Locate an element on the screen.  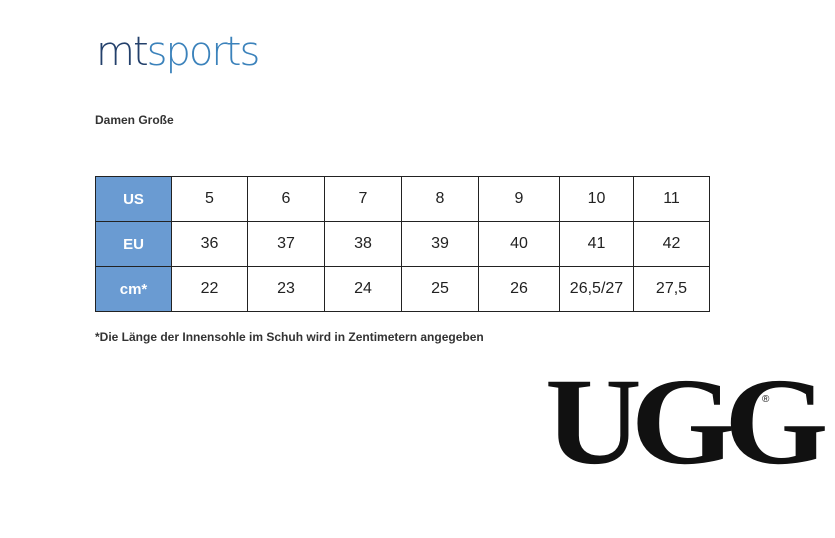
size-cell: 38 is located at coordinates (363, 244).